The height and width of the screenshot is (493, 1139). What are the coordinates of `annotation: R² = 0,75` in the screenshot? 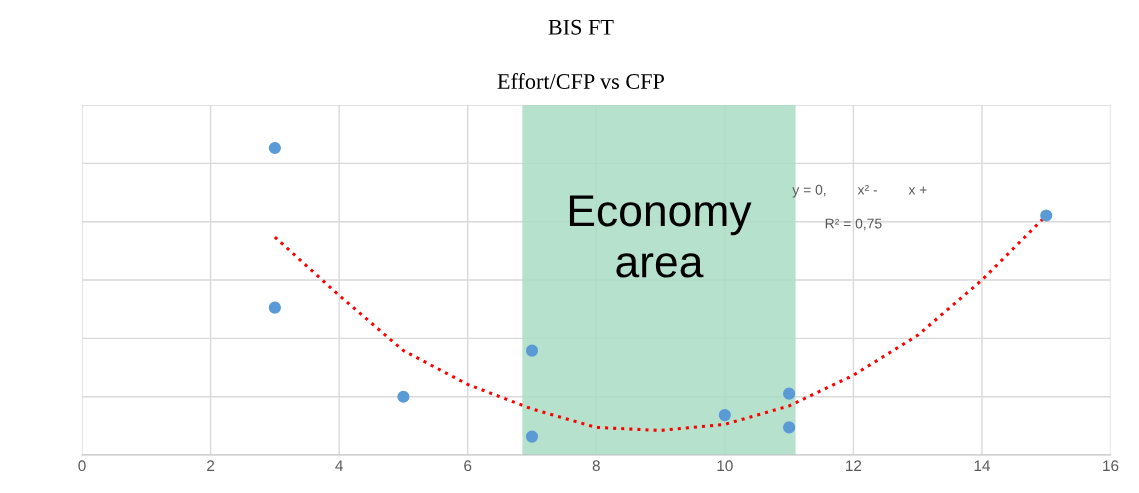 It's located at (853, 224).